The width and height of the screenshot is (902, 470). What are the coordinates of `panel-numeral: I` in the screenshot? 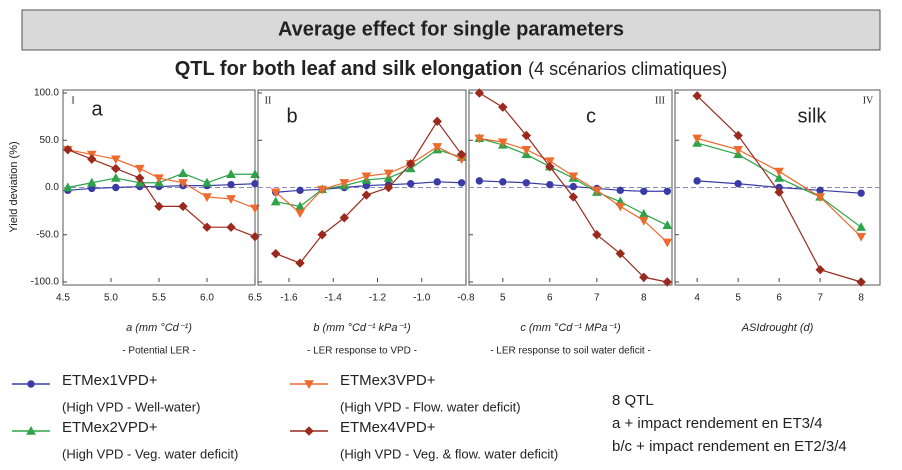 It's located at (72, 100).